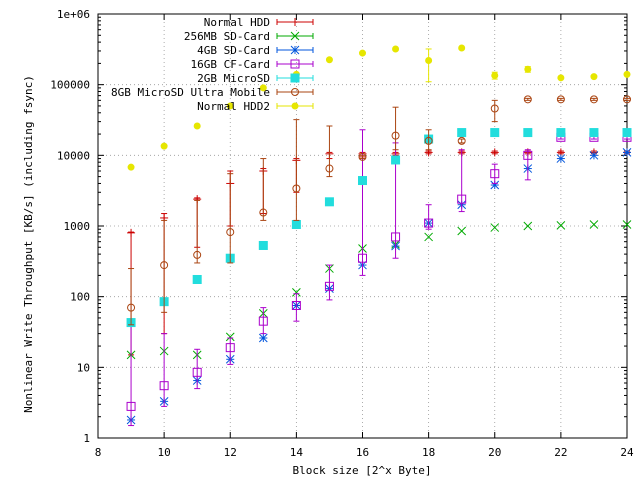 This screenshot has height=484, width=640. I want to click on x-tick-label: 12, so click(230, 452).